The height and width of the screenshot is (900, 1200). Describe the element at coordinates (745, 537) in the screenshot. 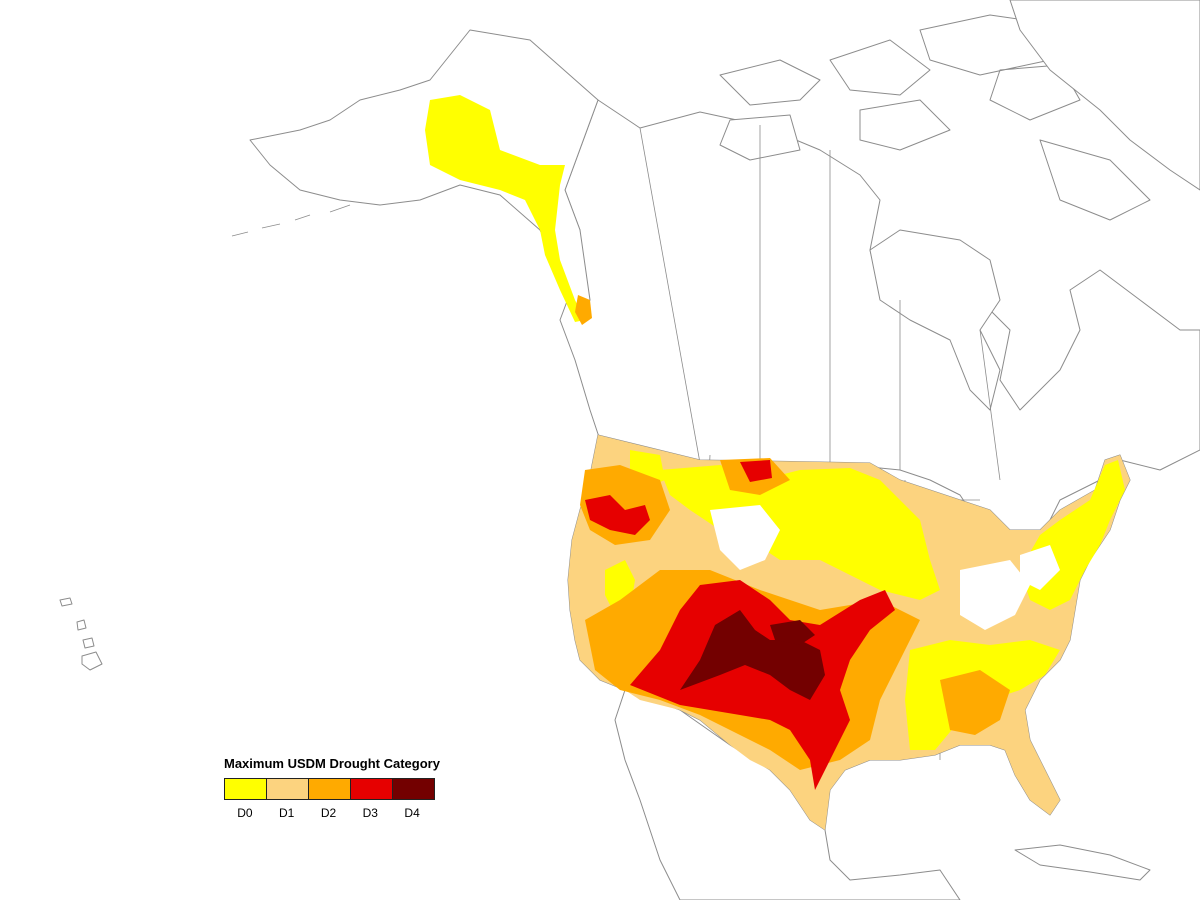

I see `no-drought-montana` at that location.